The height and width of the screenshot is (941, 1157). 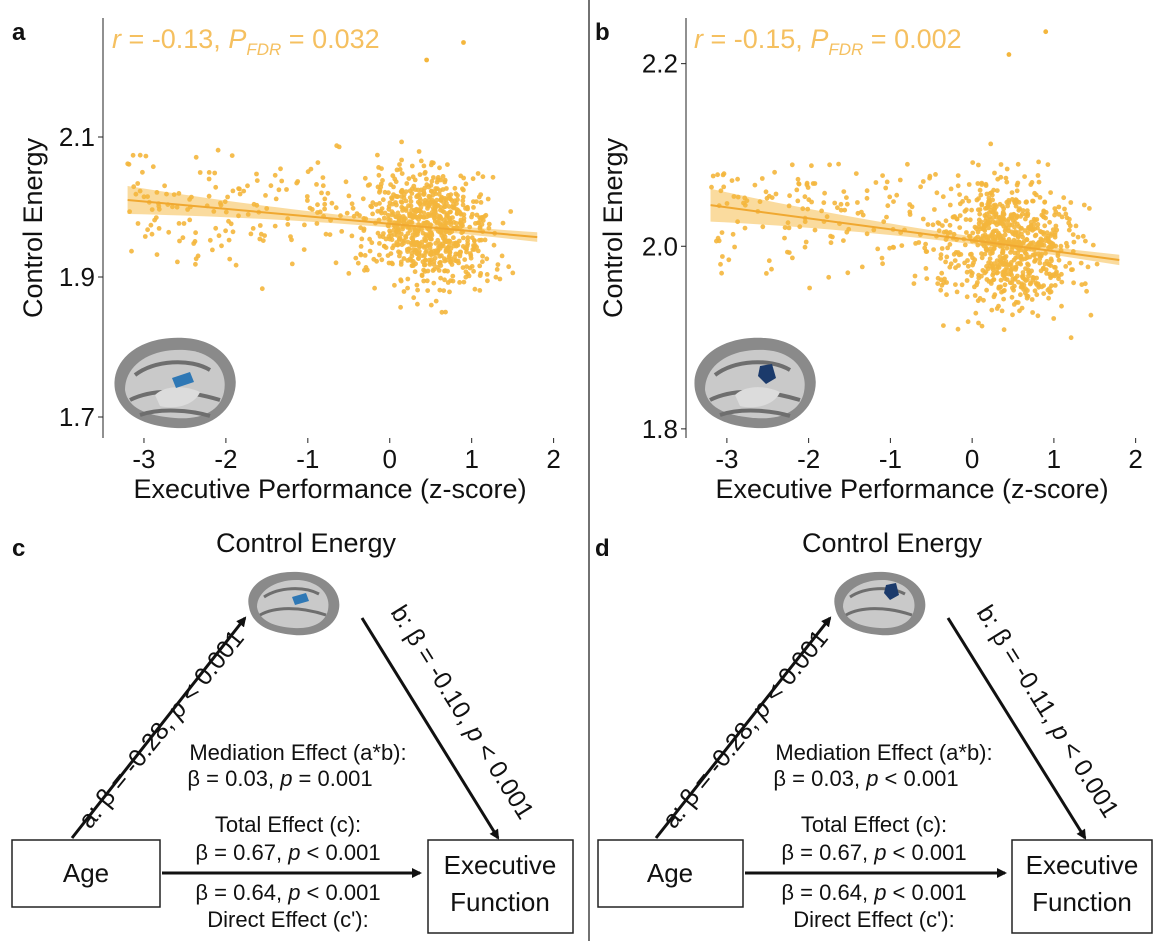 What do you see at coordinates (500, 886) in the screenshot?
I see `ef-box-c` at bounding box center [500, 886].